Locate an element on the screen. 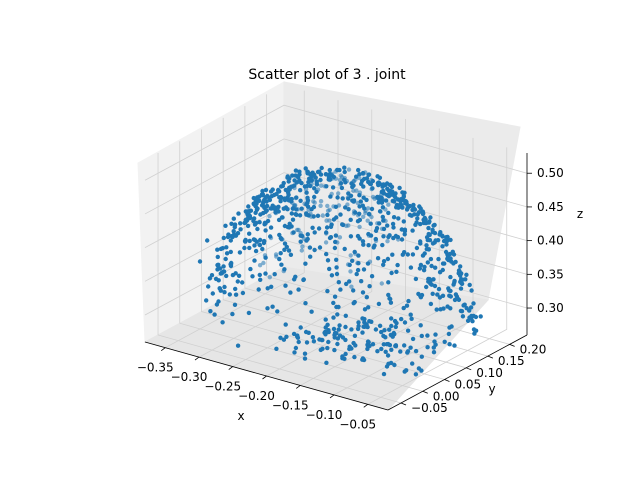 The width and height of the screenshot is (640, 480). z-grid-line is located at coordinates (336, 142).